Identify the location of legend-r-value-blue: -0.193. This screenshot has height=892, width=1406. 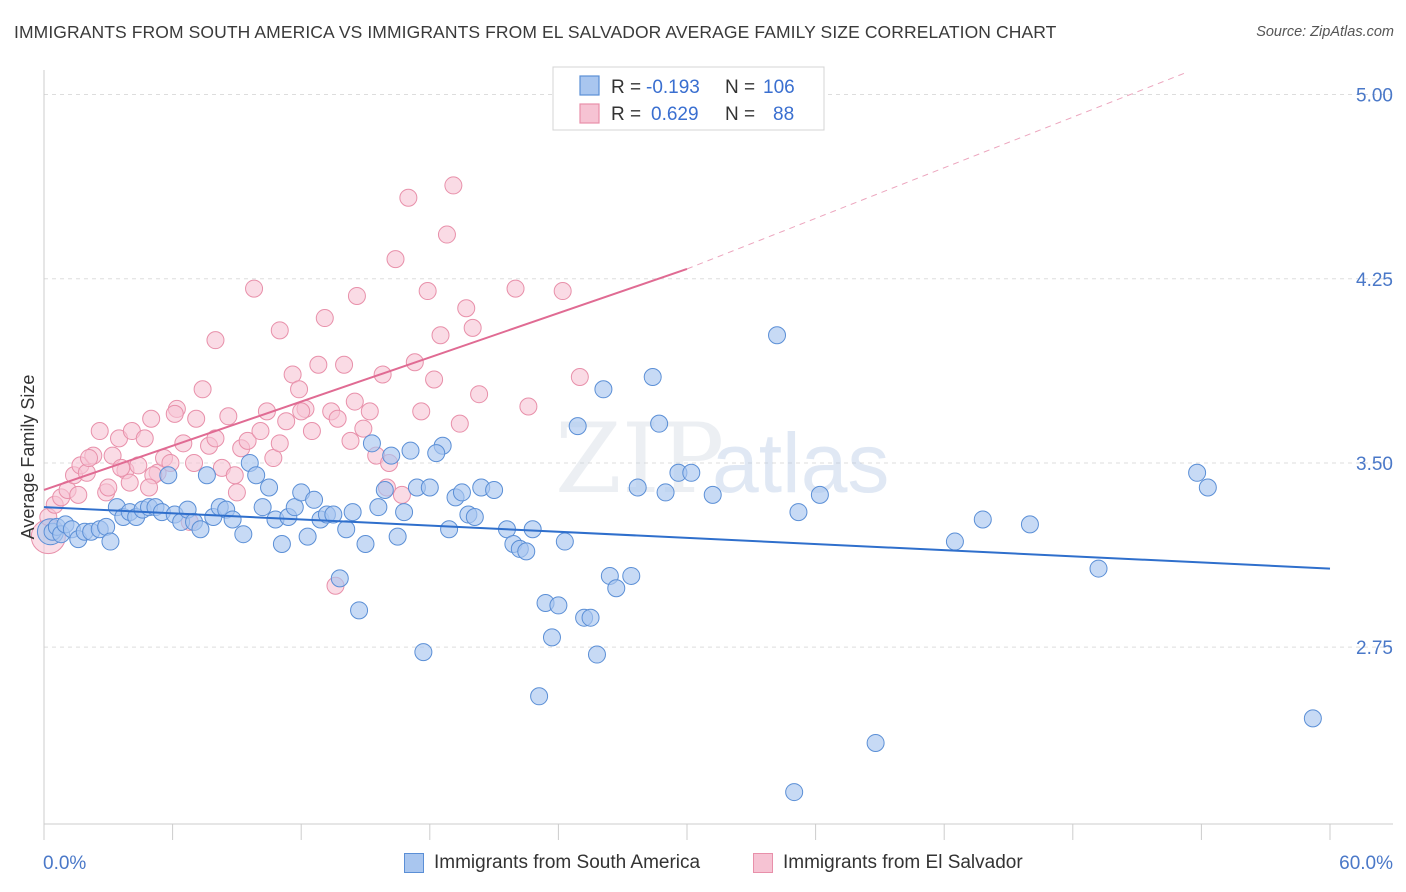
(673, 87).